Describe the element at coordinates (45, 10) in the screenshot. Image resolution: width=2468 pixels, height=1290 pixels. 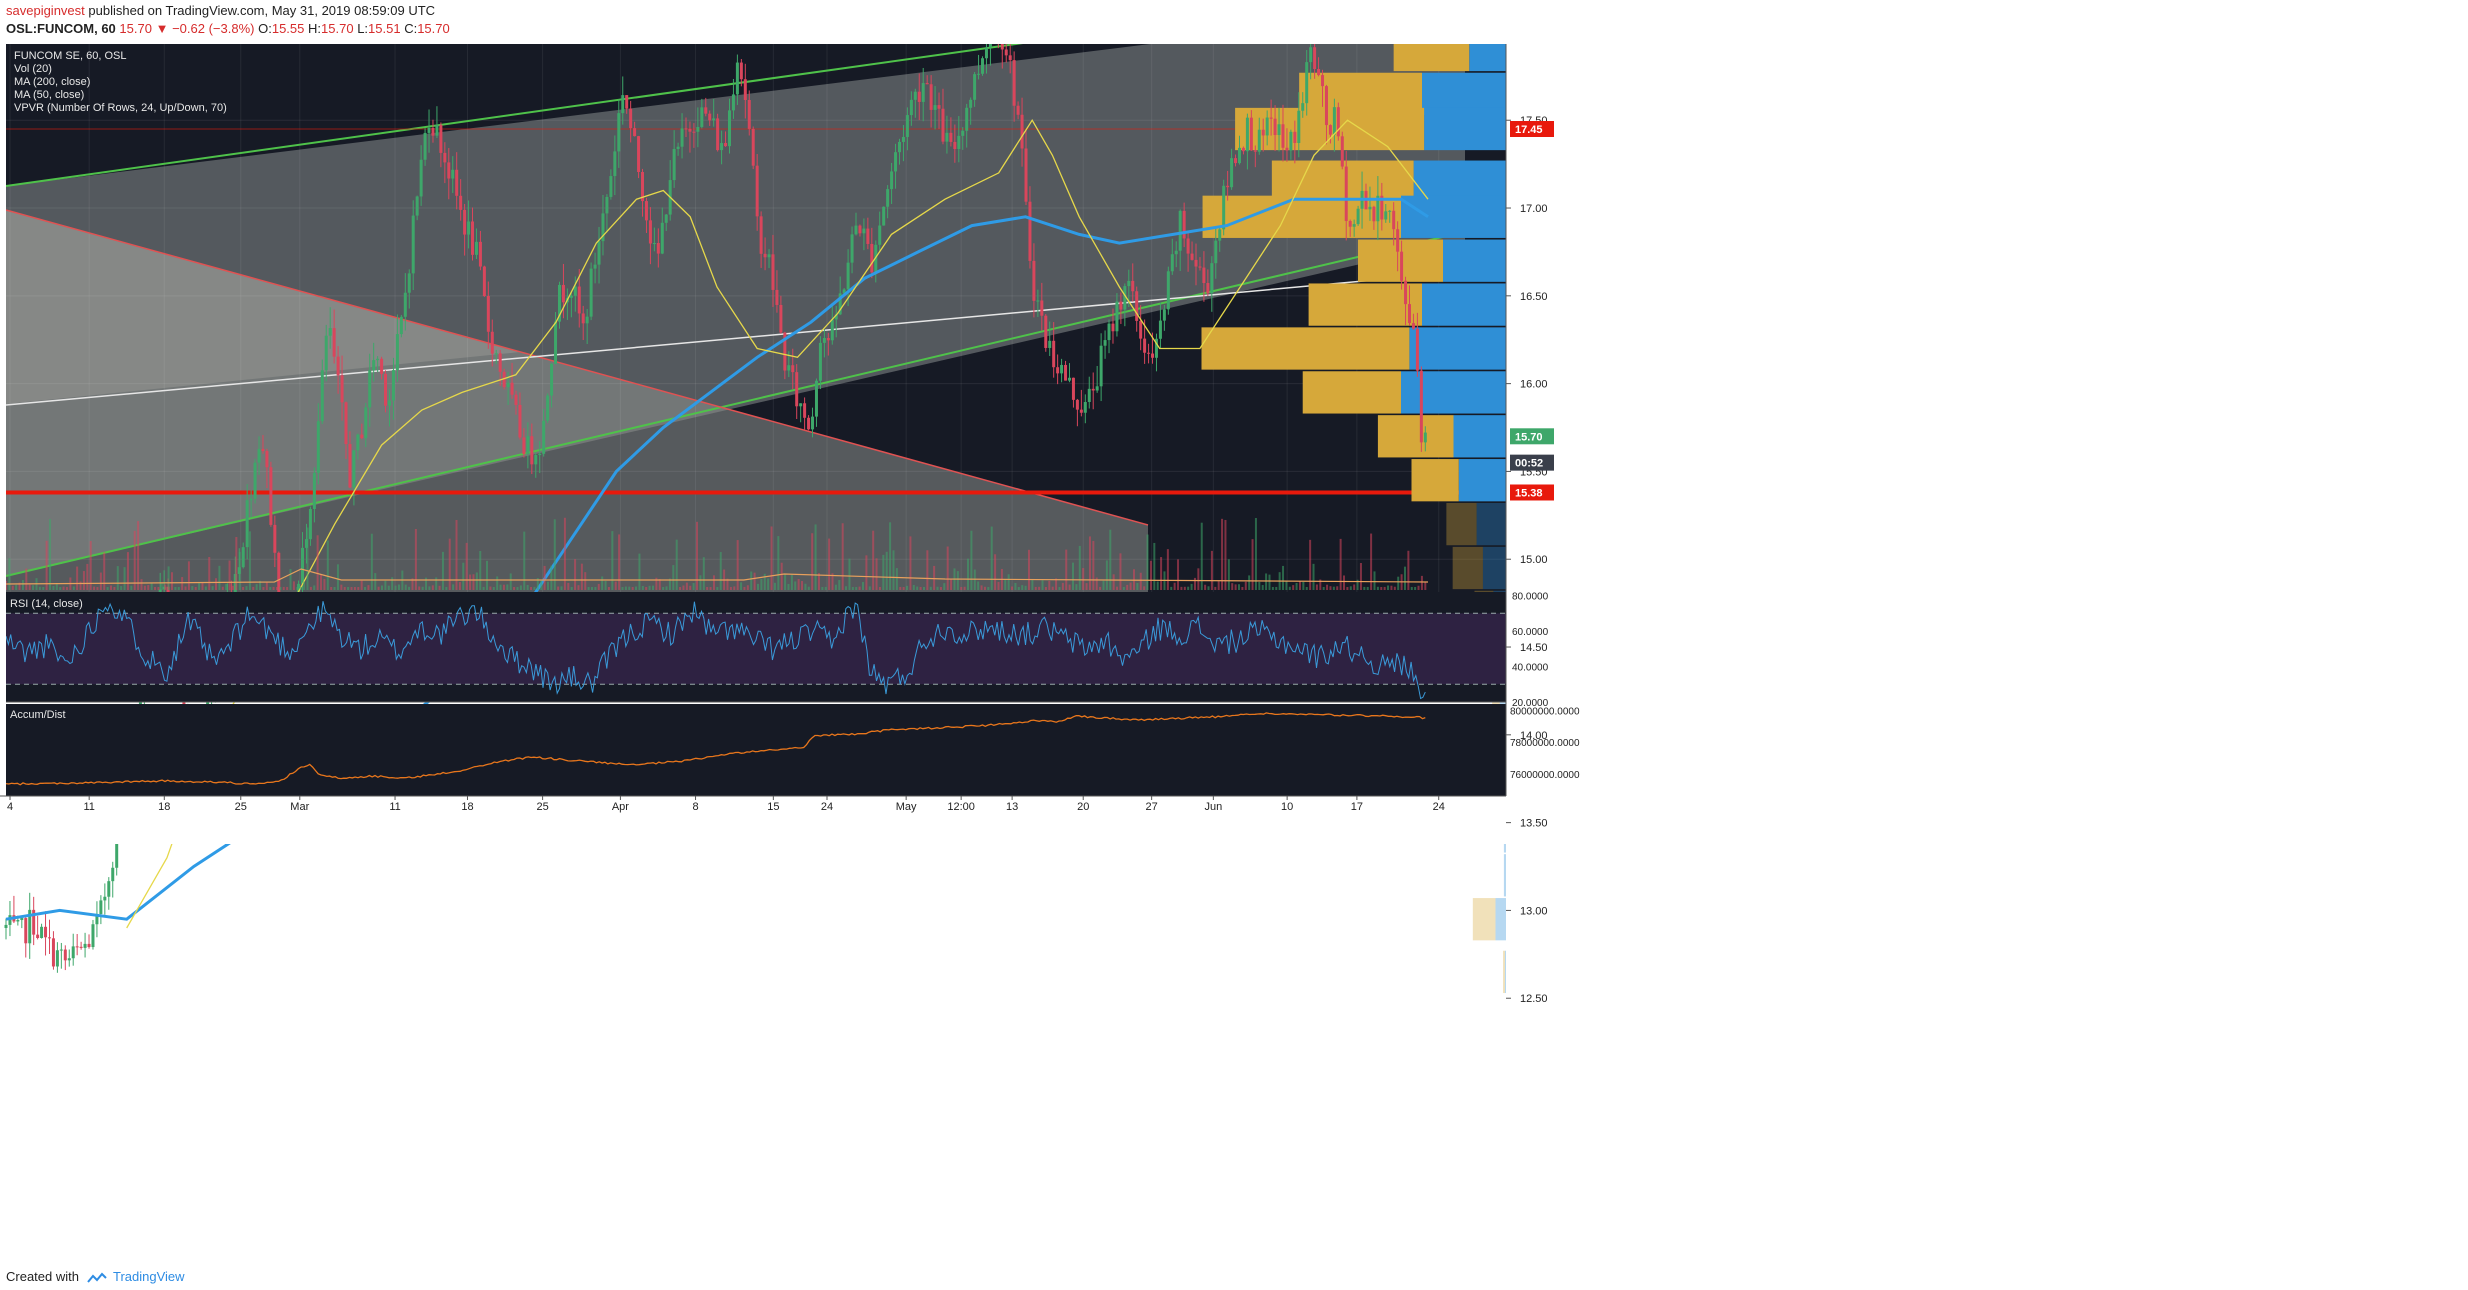
I see `publisher-name: savepiginvest` at that location.